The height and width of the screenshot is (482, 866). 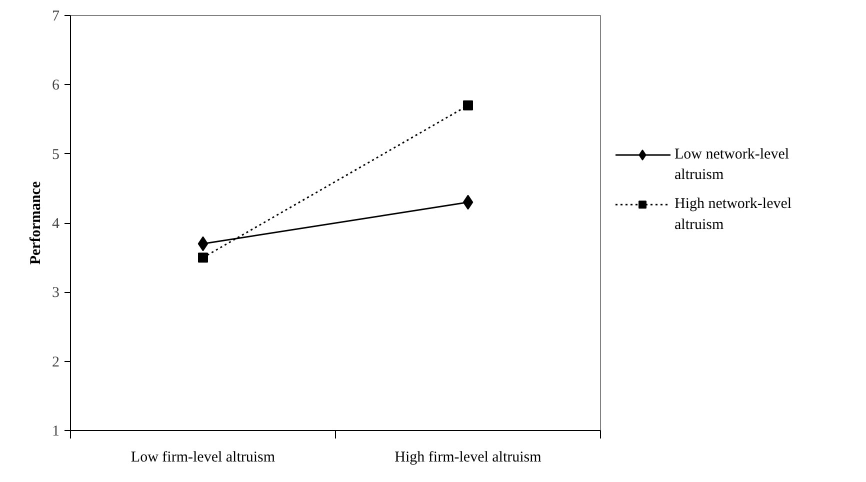 What do you see at coordinates (733, 214) in the screenshot?
I see `legend-label: High network-level altruism` at bounding box center [733, 214].